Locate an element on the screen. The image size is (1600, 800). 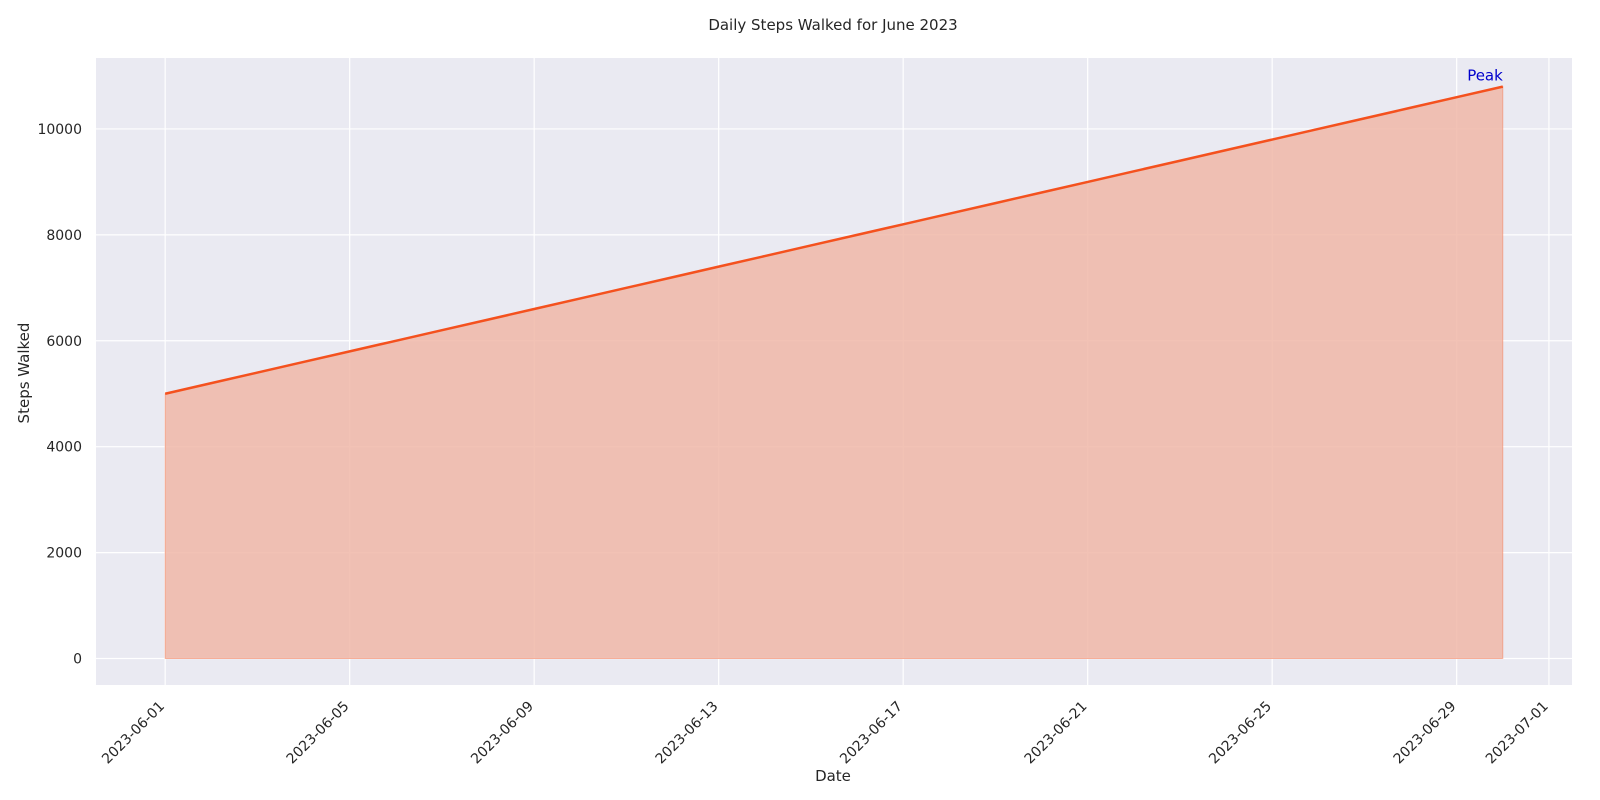
y-tick-label: 8000 is located at coordinates (64, 236).